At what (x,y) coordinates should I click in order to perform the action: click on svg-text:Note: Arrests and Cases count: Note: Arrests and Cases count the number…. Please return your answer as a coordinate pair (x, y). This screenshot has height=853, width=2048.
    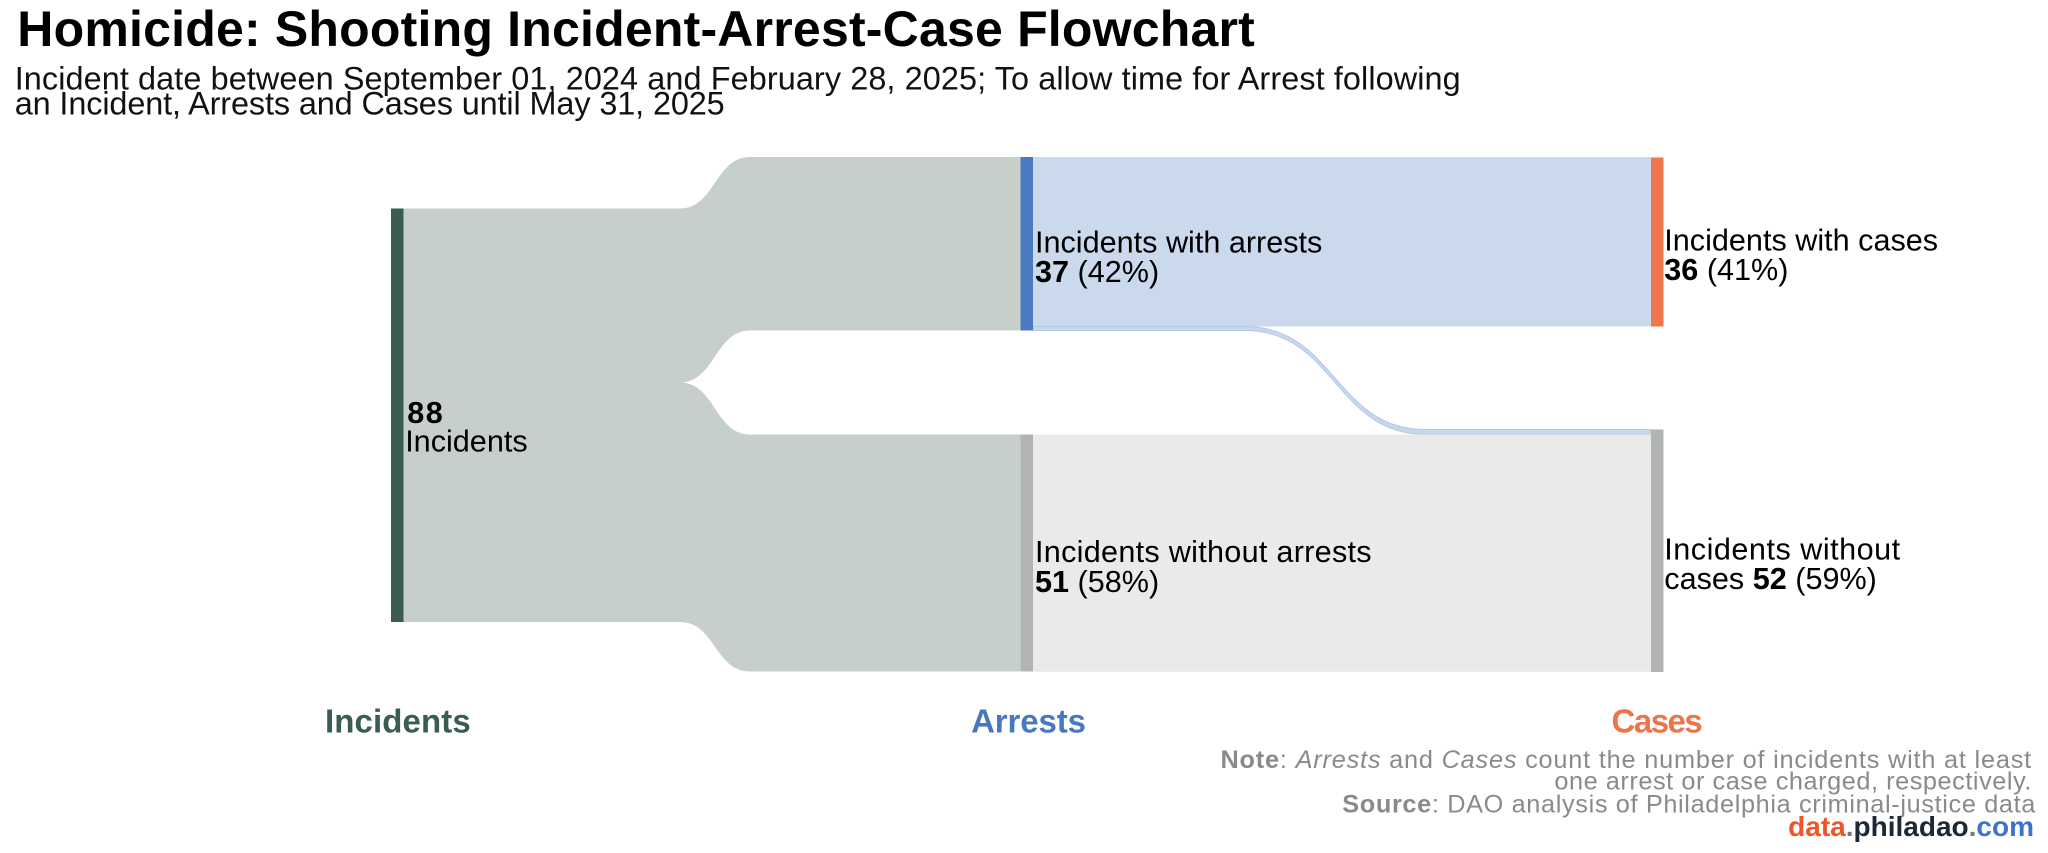
    Looking at the image, I should click on (1626, 760).